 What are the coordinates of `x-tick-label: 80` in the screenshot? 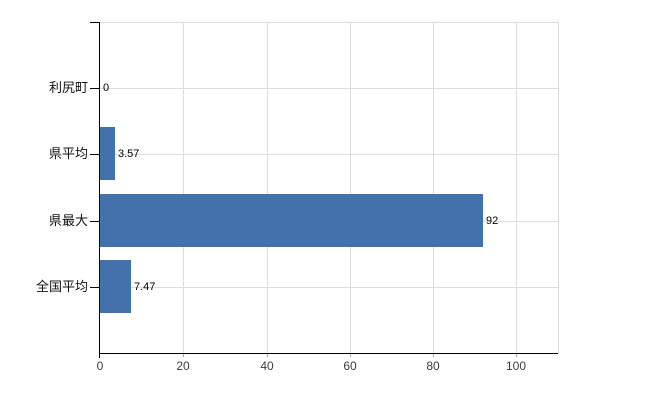 It's located at (433, 366).